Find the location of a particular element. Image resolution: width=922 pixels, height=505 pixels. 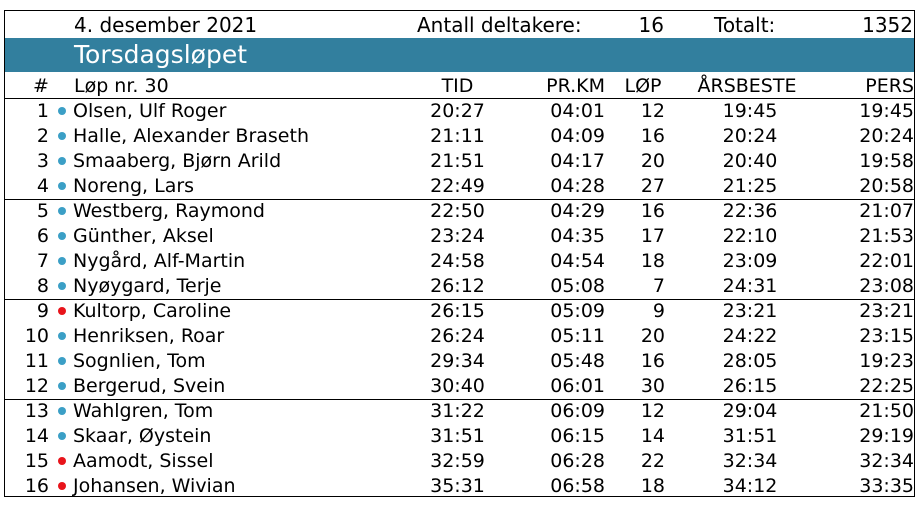

season-best-cell: 31:51 is located at coordinates (750, 436).